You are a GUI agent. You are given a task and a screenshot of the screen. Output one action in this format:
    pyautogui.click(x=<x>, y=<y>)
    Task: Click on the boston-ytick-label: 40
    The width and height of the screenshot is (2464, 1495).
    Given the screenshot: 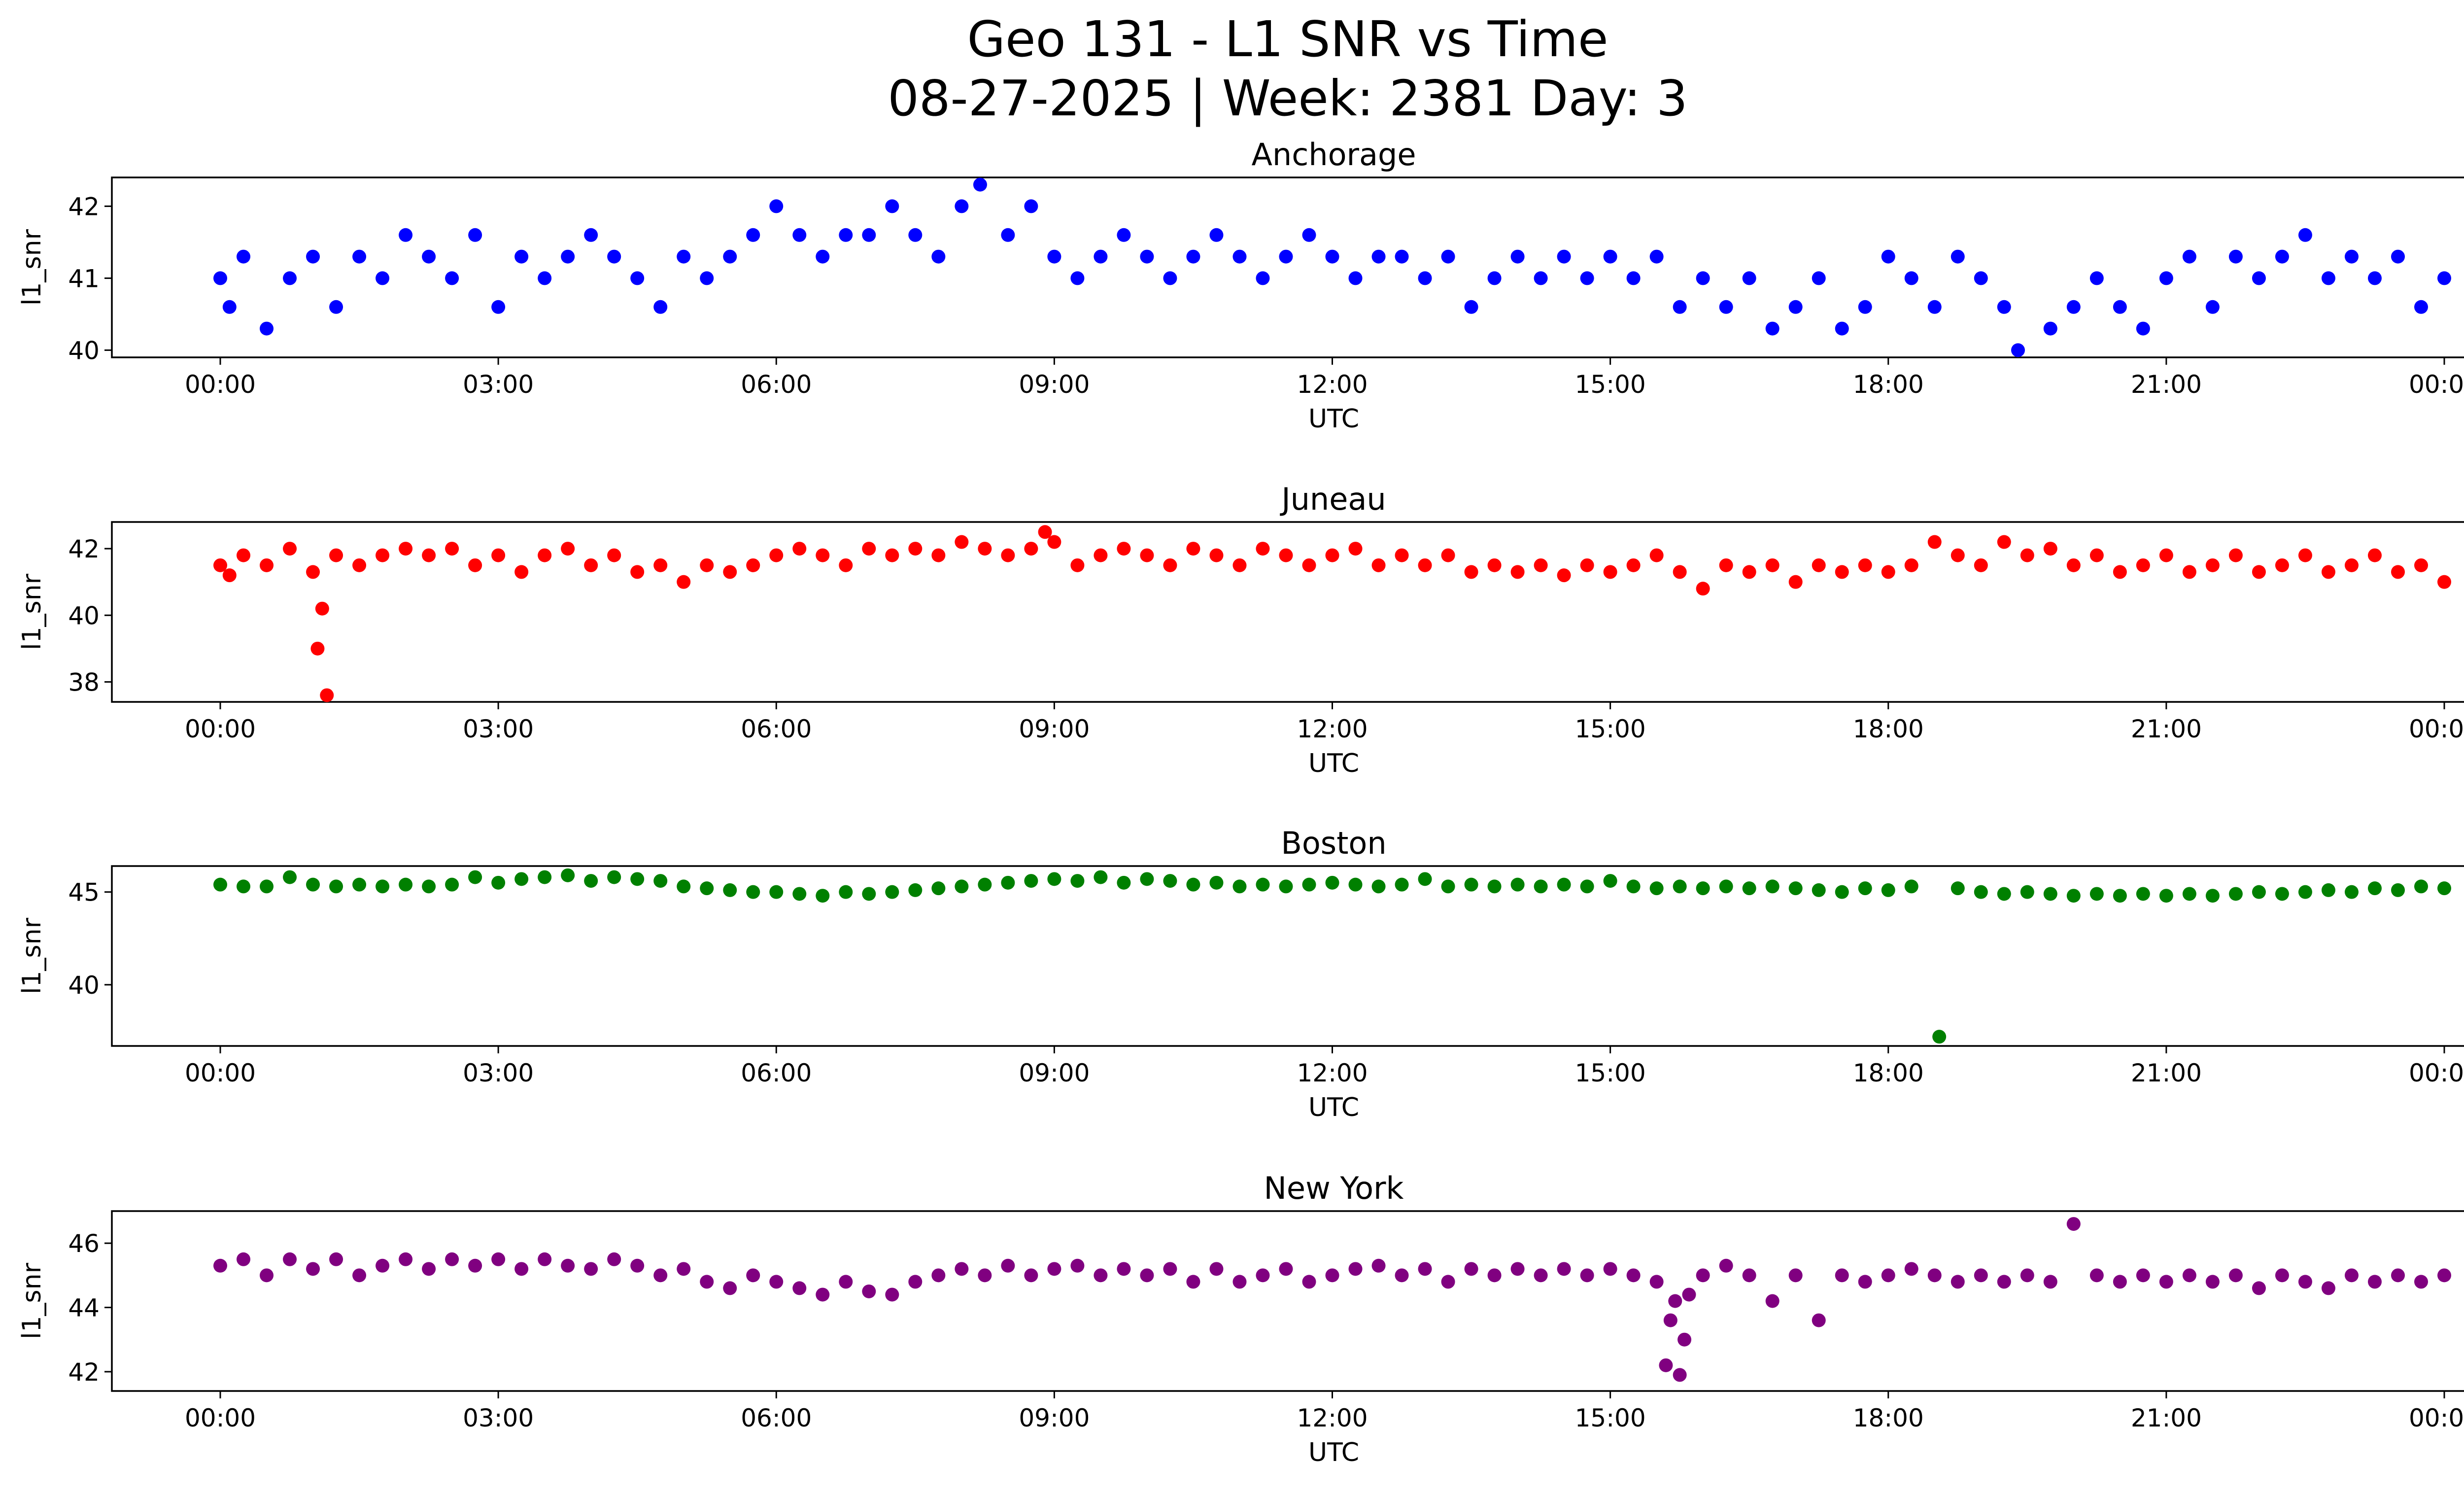 What is the action you would take?
    pyautogui.click(x=84, y=985)
    